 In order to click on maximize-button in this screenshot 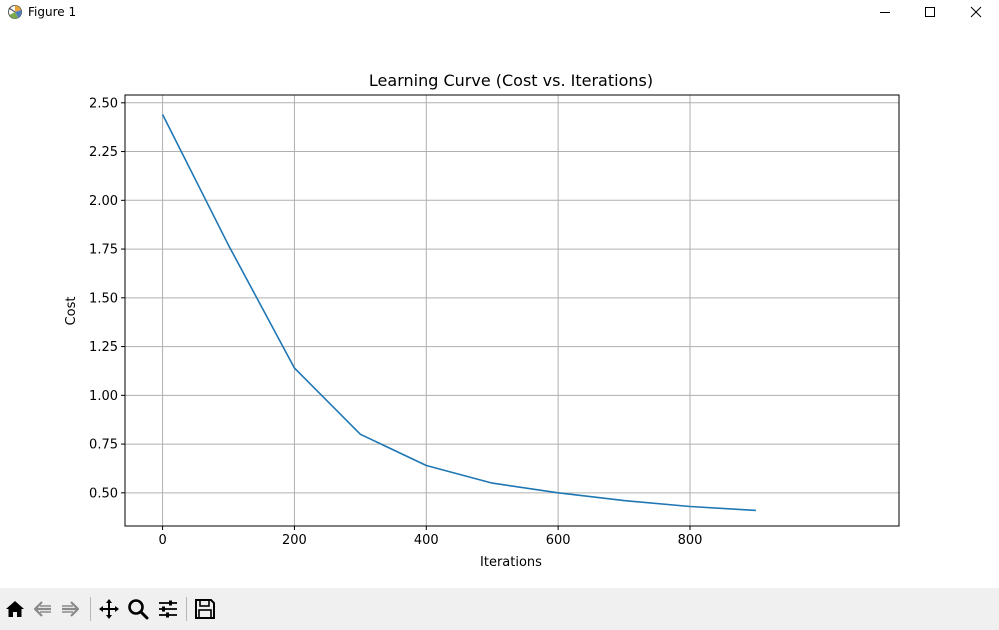, I will do `click(930, 12)`.